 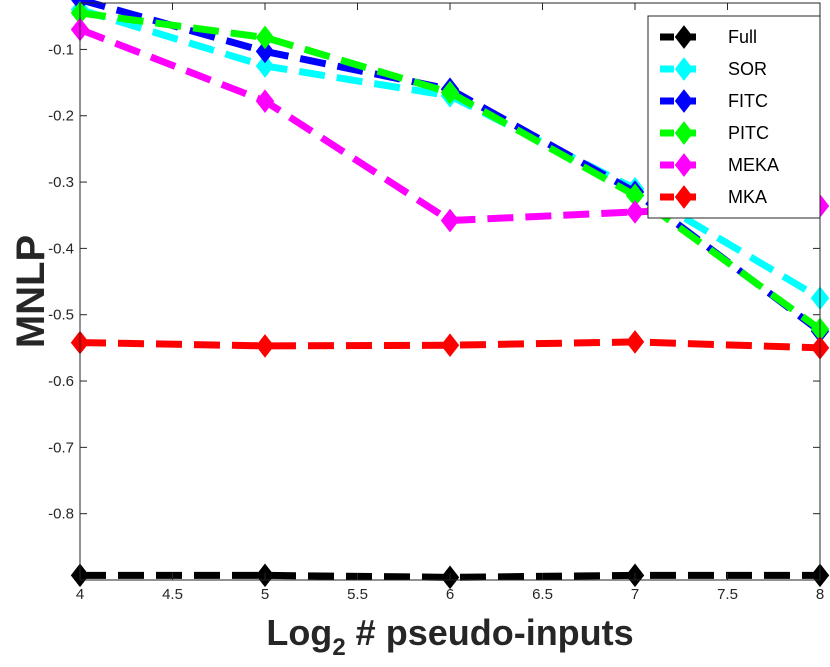 I want to click on y-tick-label: -0.1, so click(x=61, y=49).